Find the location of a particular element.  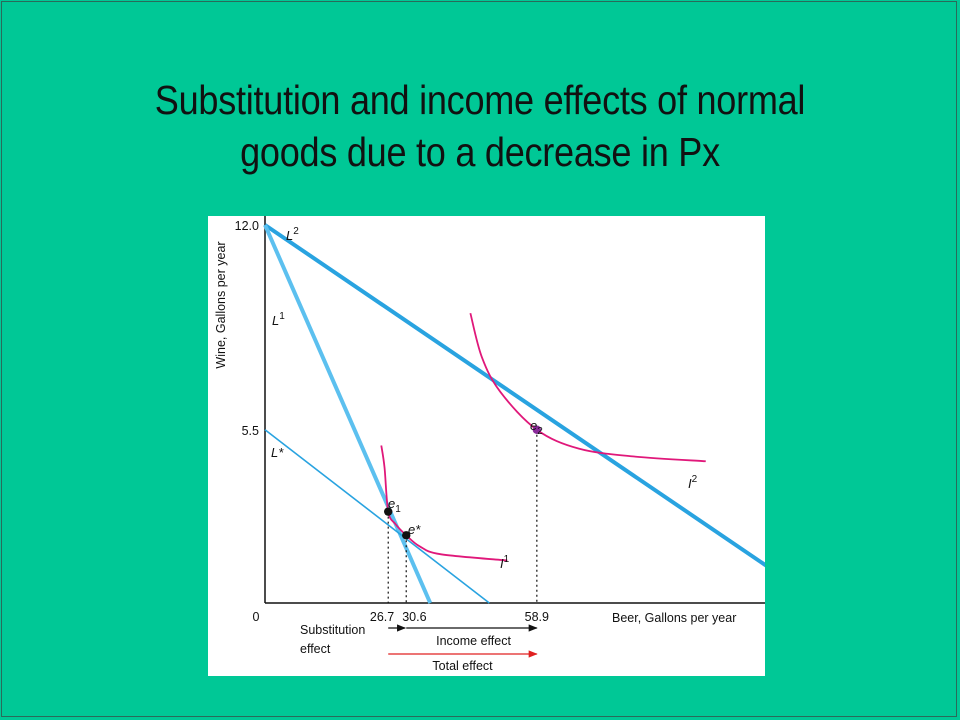

effect-label: Income effect is located at coordinates (473, 641).